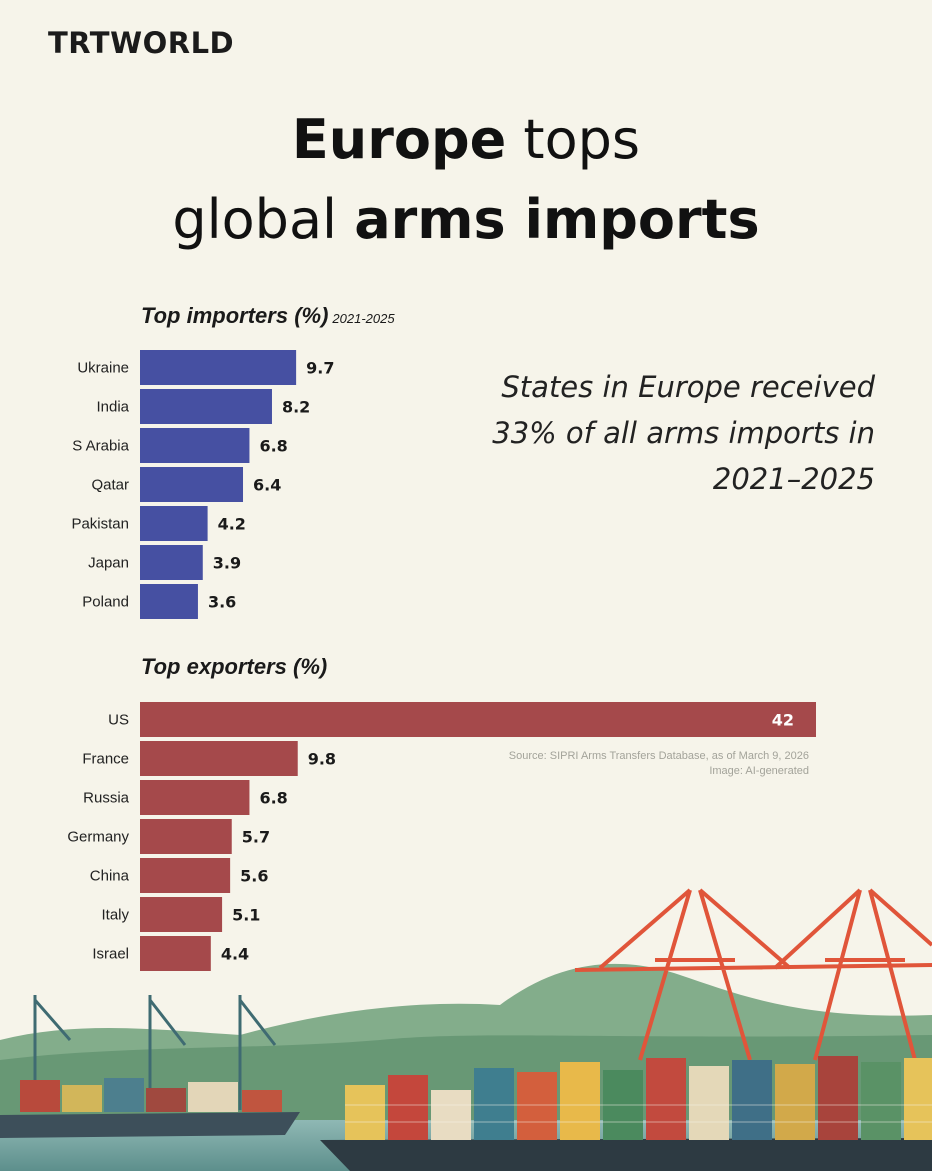 This screenshot has height=1171, width=932. Describe the element at coordinates (363, 318) in the screenshot. I see `importers-subtitle: 2021-2025` at that location.